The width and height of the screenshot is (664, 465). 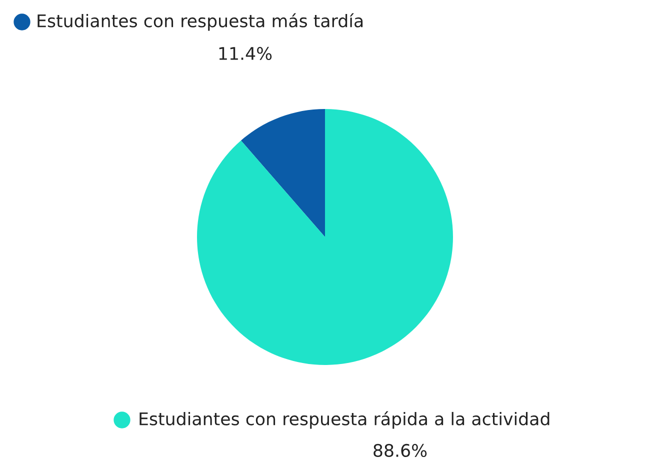 What do you see at coordinates (200, 22) in the screenshot?
I see `legend-label: Estudiantes con respuesta más tardía` at bounding box center [200, 22].